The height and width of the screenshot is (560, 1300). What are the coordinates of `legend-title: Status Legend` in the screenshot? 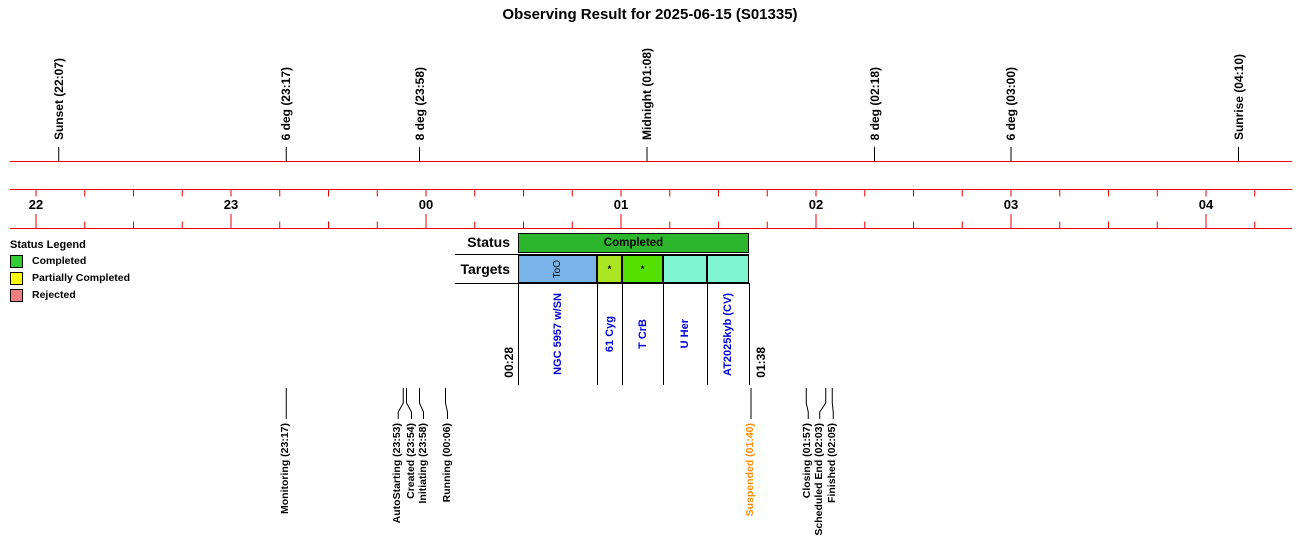 It's located at (48, 245).